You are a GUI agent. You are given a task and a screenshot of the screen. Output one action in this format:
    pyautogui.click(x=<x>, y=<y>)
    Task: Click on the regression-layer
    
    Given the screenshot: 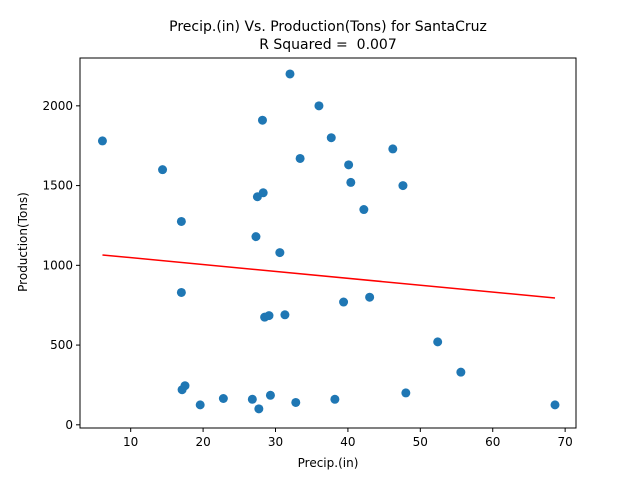 What is the action you would take?
    pyautogui.click(x=329, y=276)
    